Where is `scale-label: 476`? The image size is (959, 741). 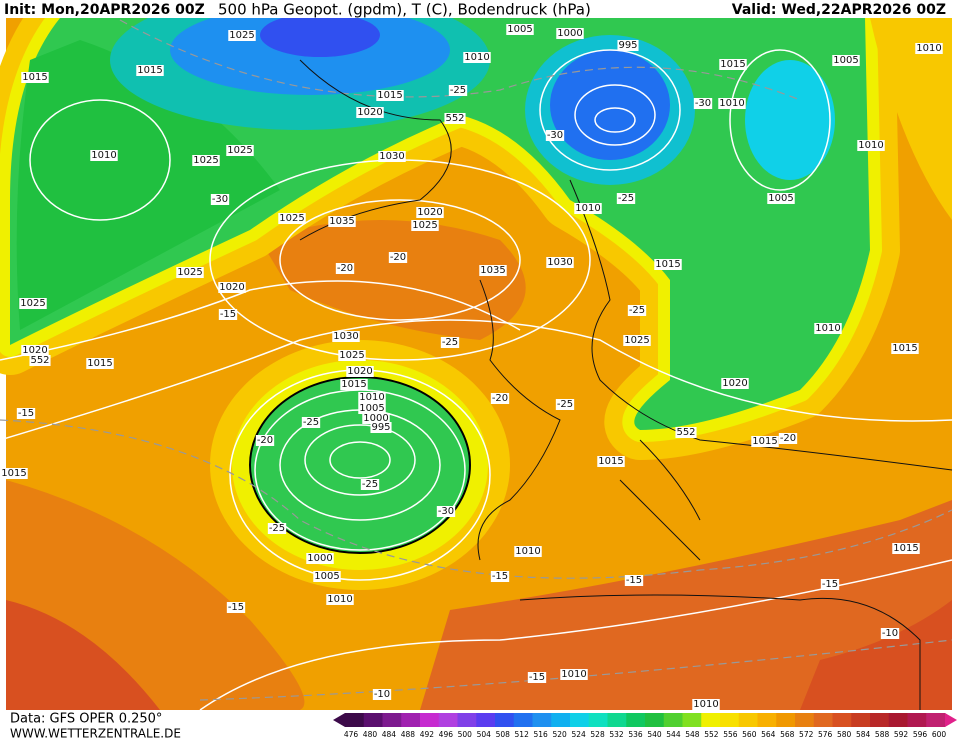 scale-label: 476 is located at coordinates (351, 734).